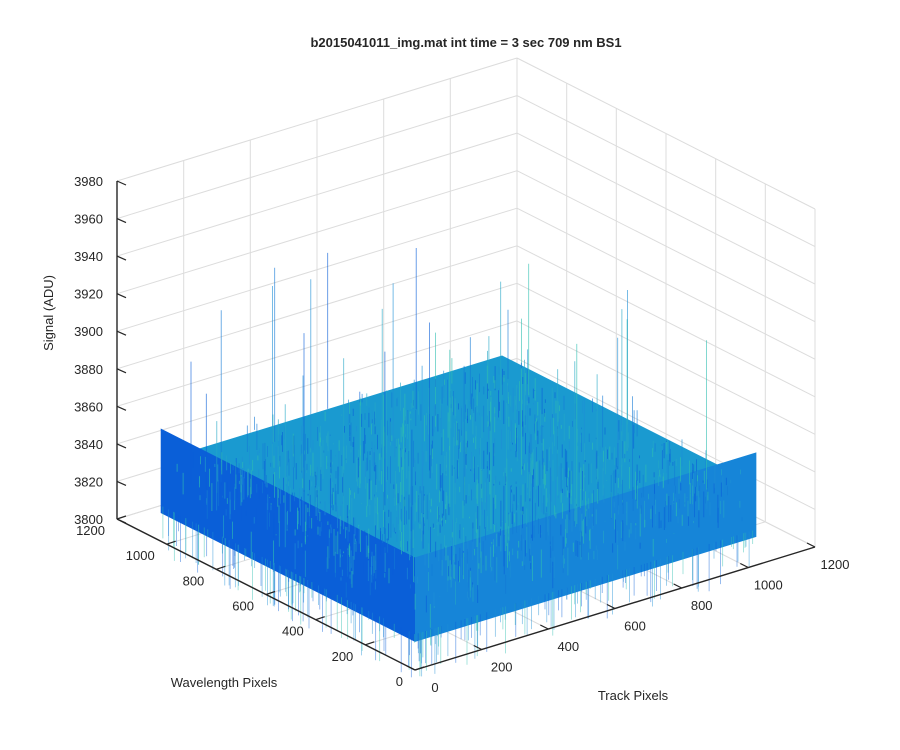 This screenshot has height=750, width=900. What do you see at coordinates (399, 681) in the screenshot?
I see `y-tick-label: 0` at bounding box center [399, 681].